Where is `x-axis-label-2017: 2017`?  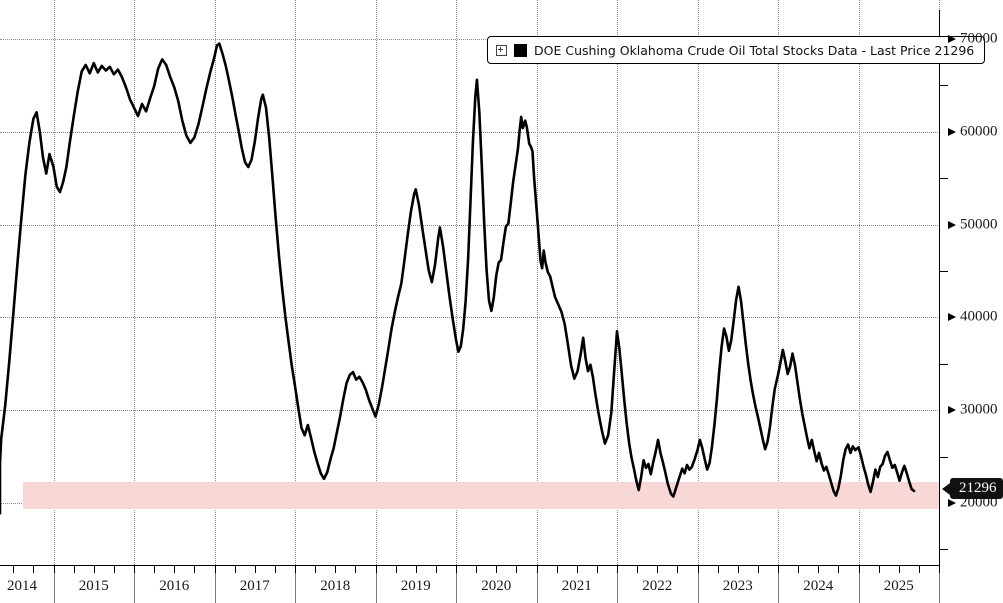
x-axis-label-2017: 2017 is located at coordinates (254, 586).